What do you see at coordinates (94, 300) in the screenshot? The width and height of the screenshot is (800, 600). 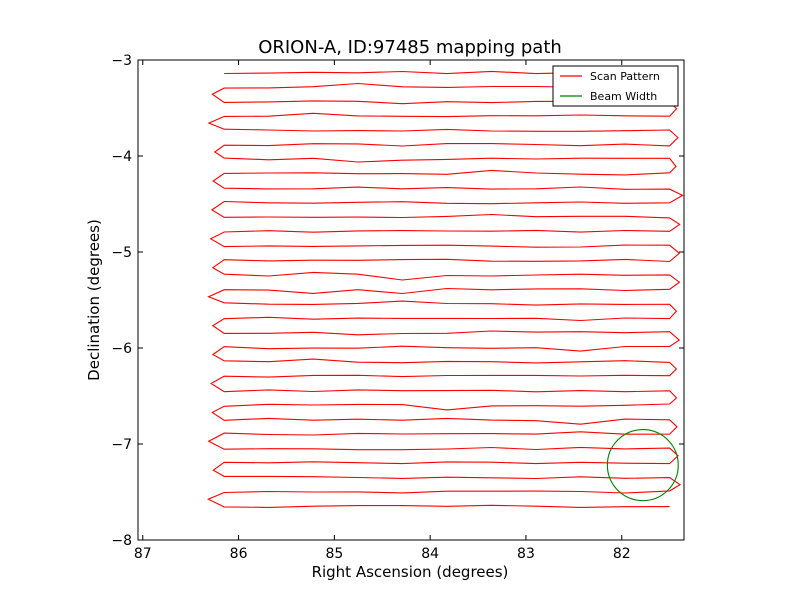 I see `y-axis-label: Declination (degrees)` at bounding box center [94, 300].